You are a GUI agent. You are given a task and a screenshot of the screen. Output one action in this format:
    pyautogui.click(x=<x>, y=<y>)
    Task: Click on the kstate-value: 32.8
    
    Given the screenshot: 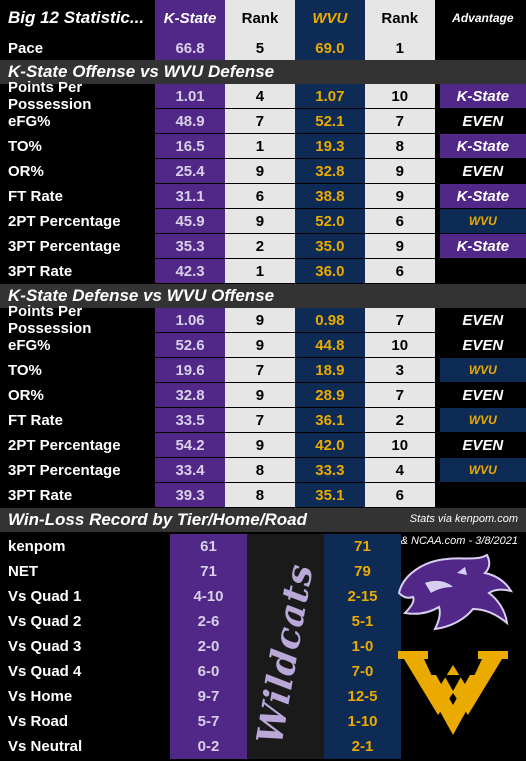 What is the action you would take?
    pyautogui.click(x=190, y=395)
    